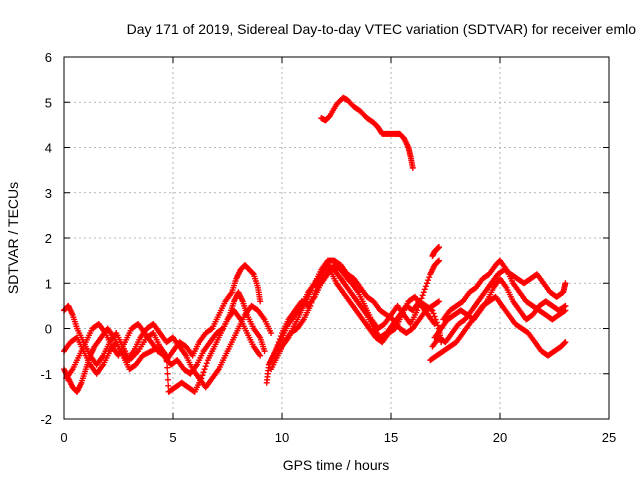  I want to click on y-axis-label: SDTVAR / TECUs, so click(13, 238).